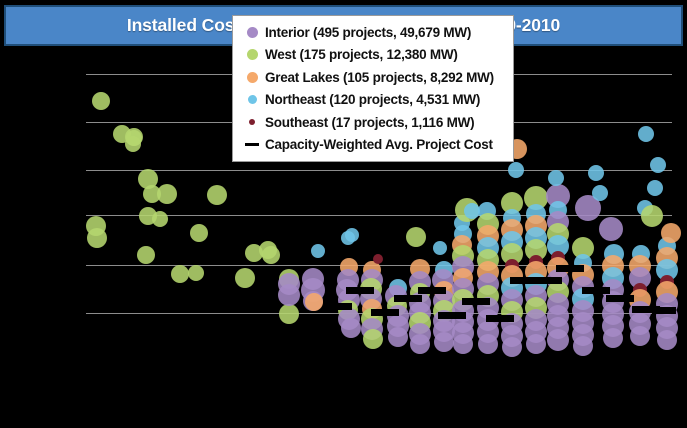  I want to click on legend-item-great-lakes: Great Lakes (105 projects, 8,292 MW), so click(372, 77).